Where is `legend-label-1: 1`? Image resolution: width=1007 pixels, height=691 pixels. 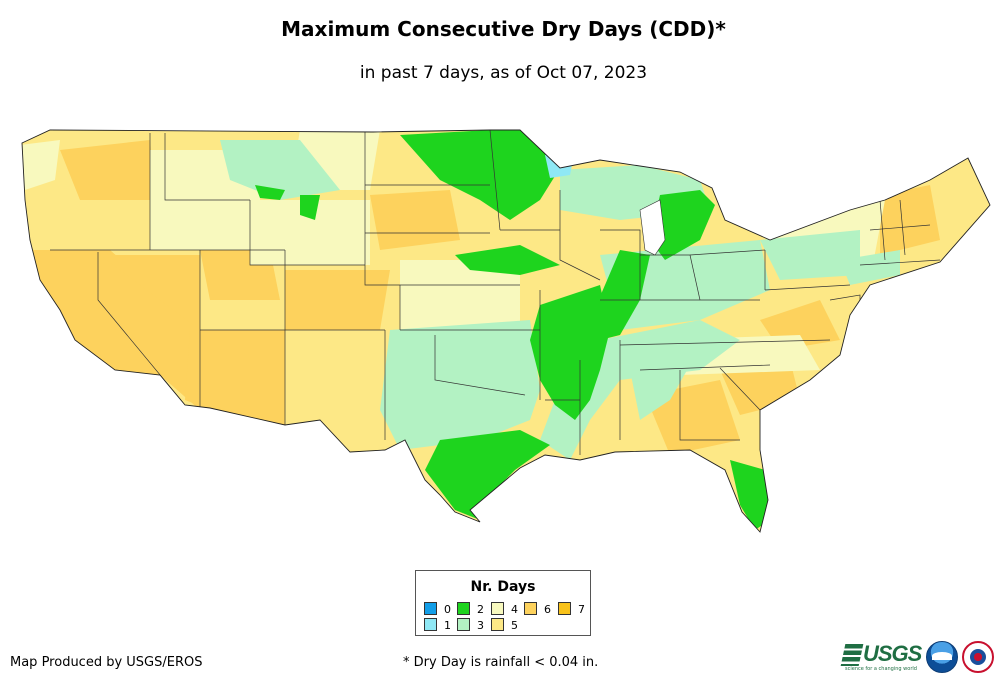 legend-label-1: 1 is located at coordinates (447, 625).